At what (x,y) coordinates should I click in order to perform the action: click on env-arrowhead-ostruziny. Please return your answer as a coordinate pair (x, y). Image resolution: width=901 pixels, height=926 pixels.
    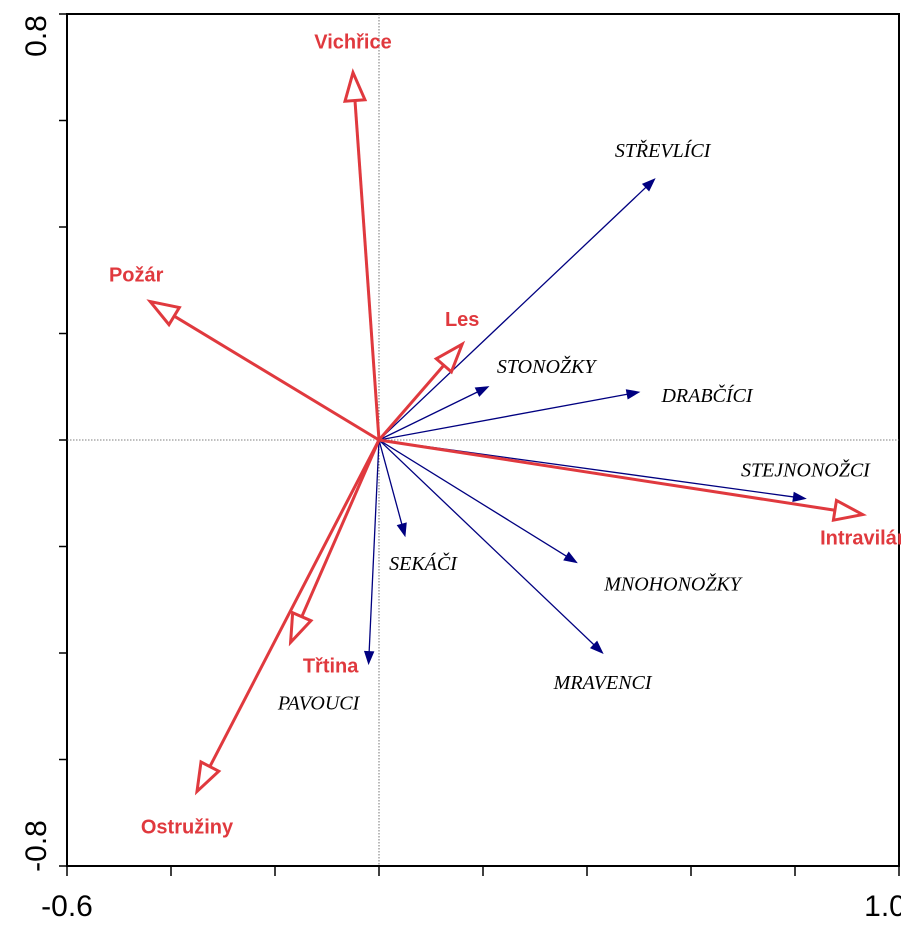
    Looking at the image, I should click on (208, 776).